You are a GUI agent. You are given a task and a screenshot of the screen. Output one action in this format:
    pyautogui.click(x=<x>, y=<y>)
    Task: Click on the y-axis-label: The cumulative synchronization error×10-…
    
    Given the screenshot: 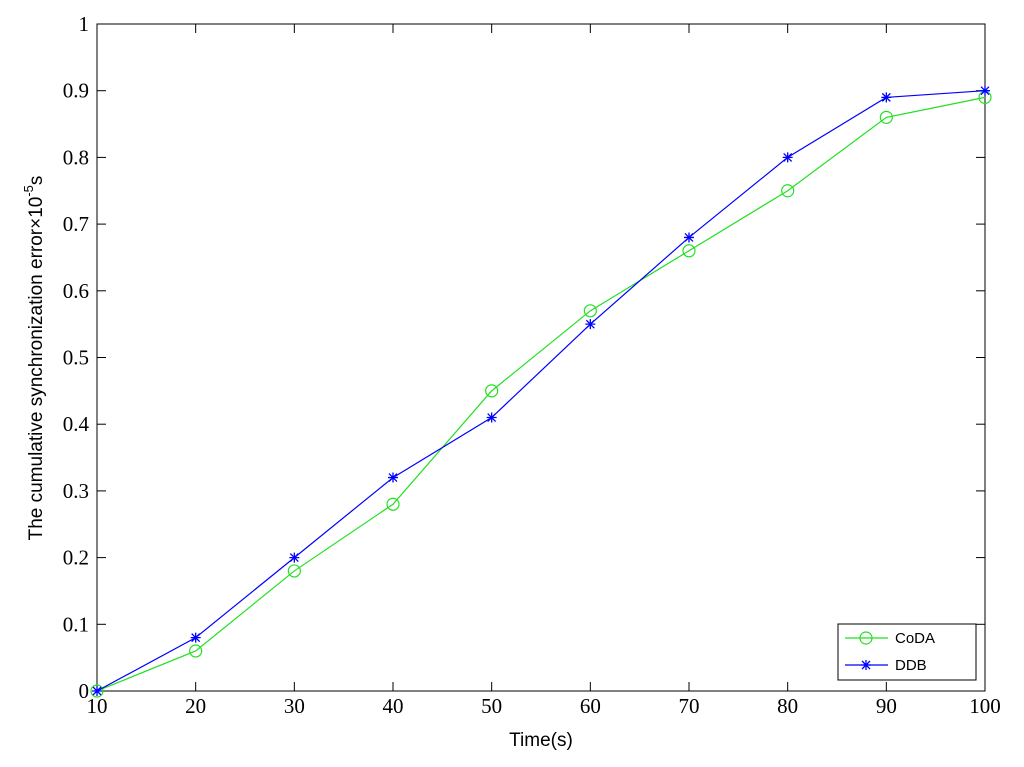 What is the action you would take?
    pyautogui.click(x=34, y=358)
    